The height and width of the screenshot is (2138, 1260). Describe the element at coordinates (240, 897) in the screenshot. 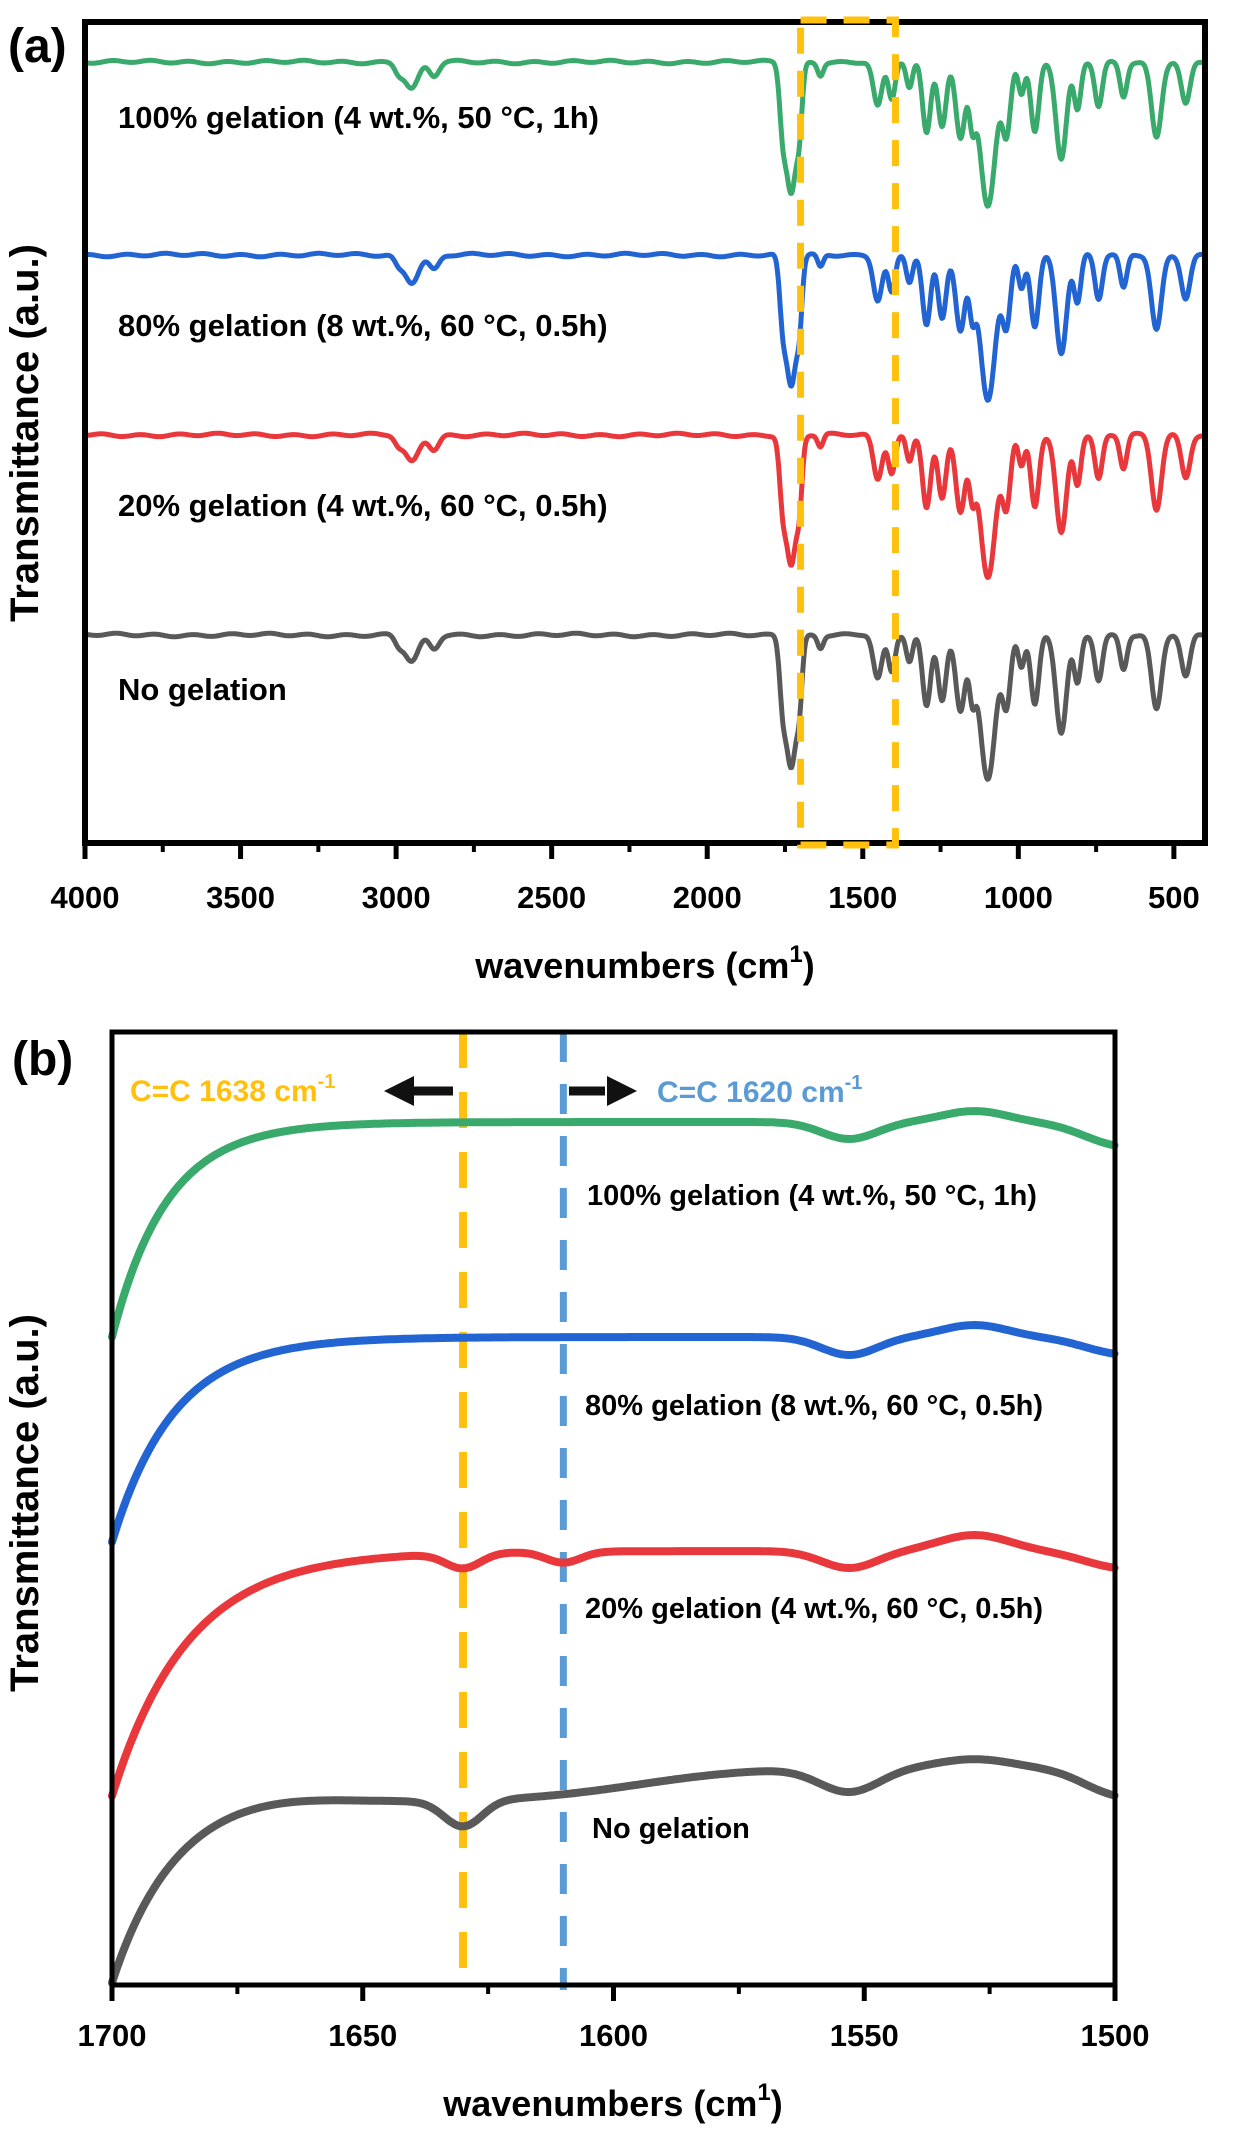

I see `x-tick-label: 3500` at that location.